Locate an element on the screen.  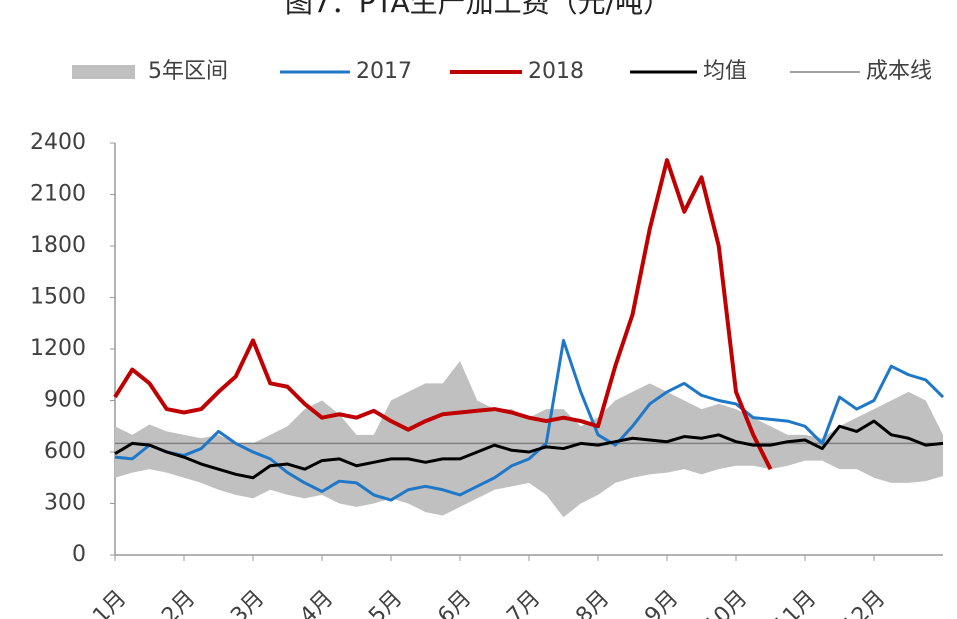
x-tick-label: 7月 is located at coordinates (523, 602).